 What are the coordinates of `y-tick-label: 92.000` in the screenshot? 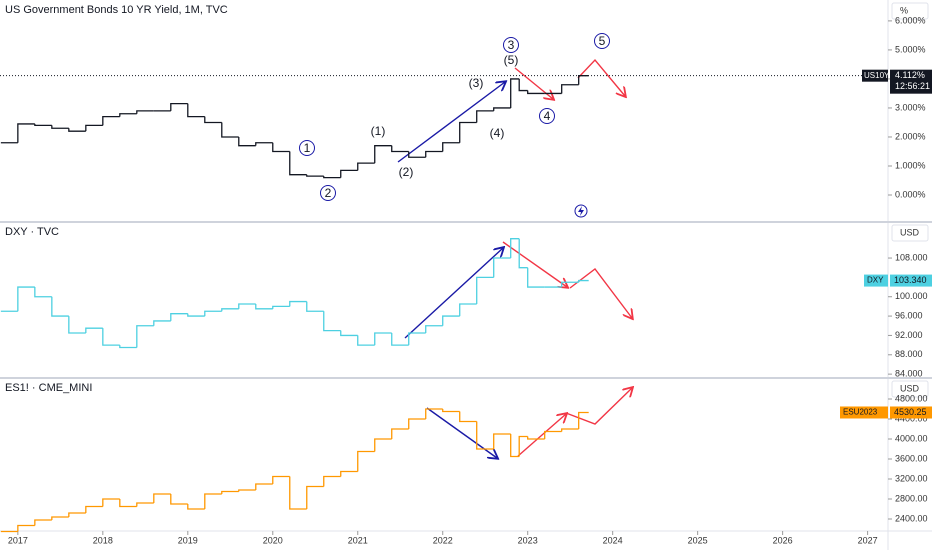 It's located at (909, 335).